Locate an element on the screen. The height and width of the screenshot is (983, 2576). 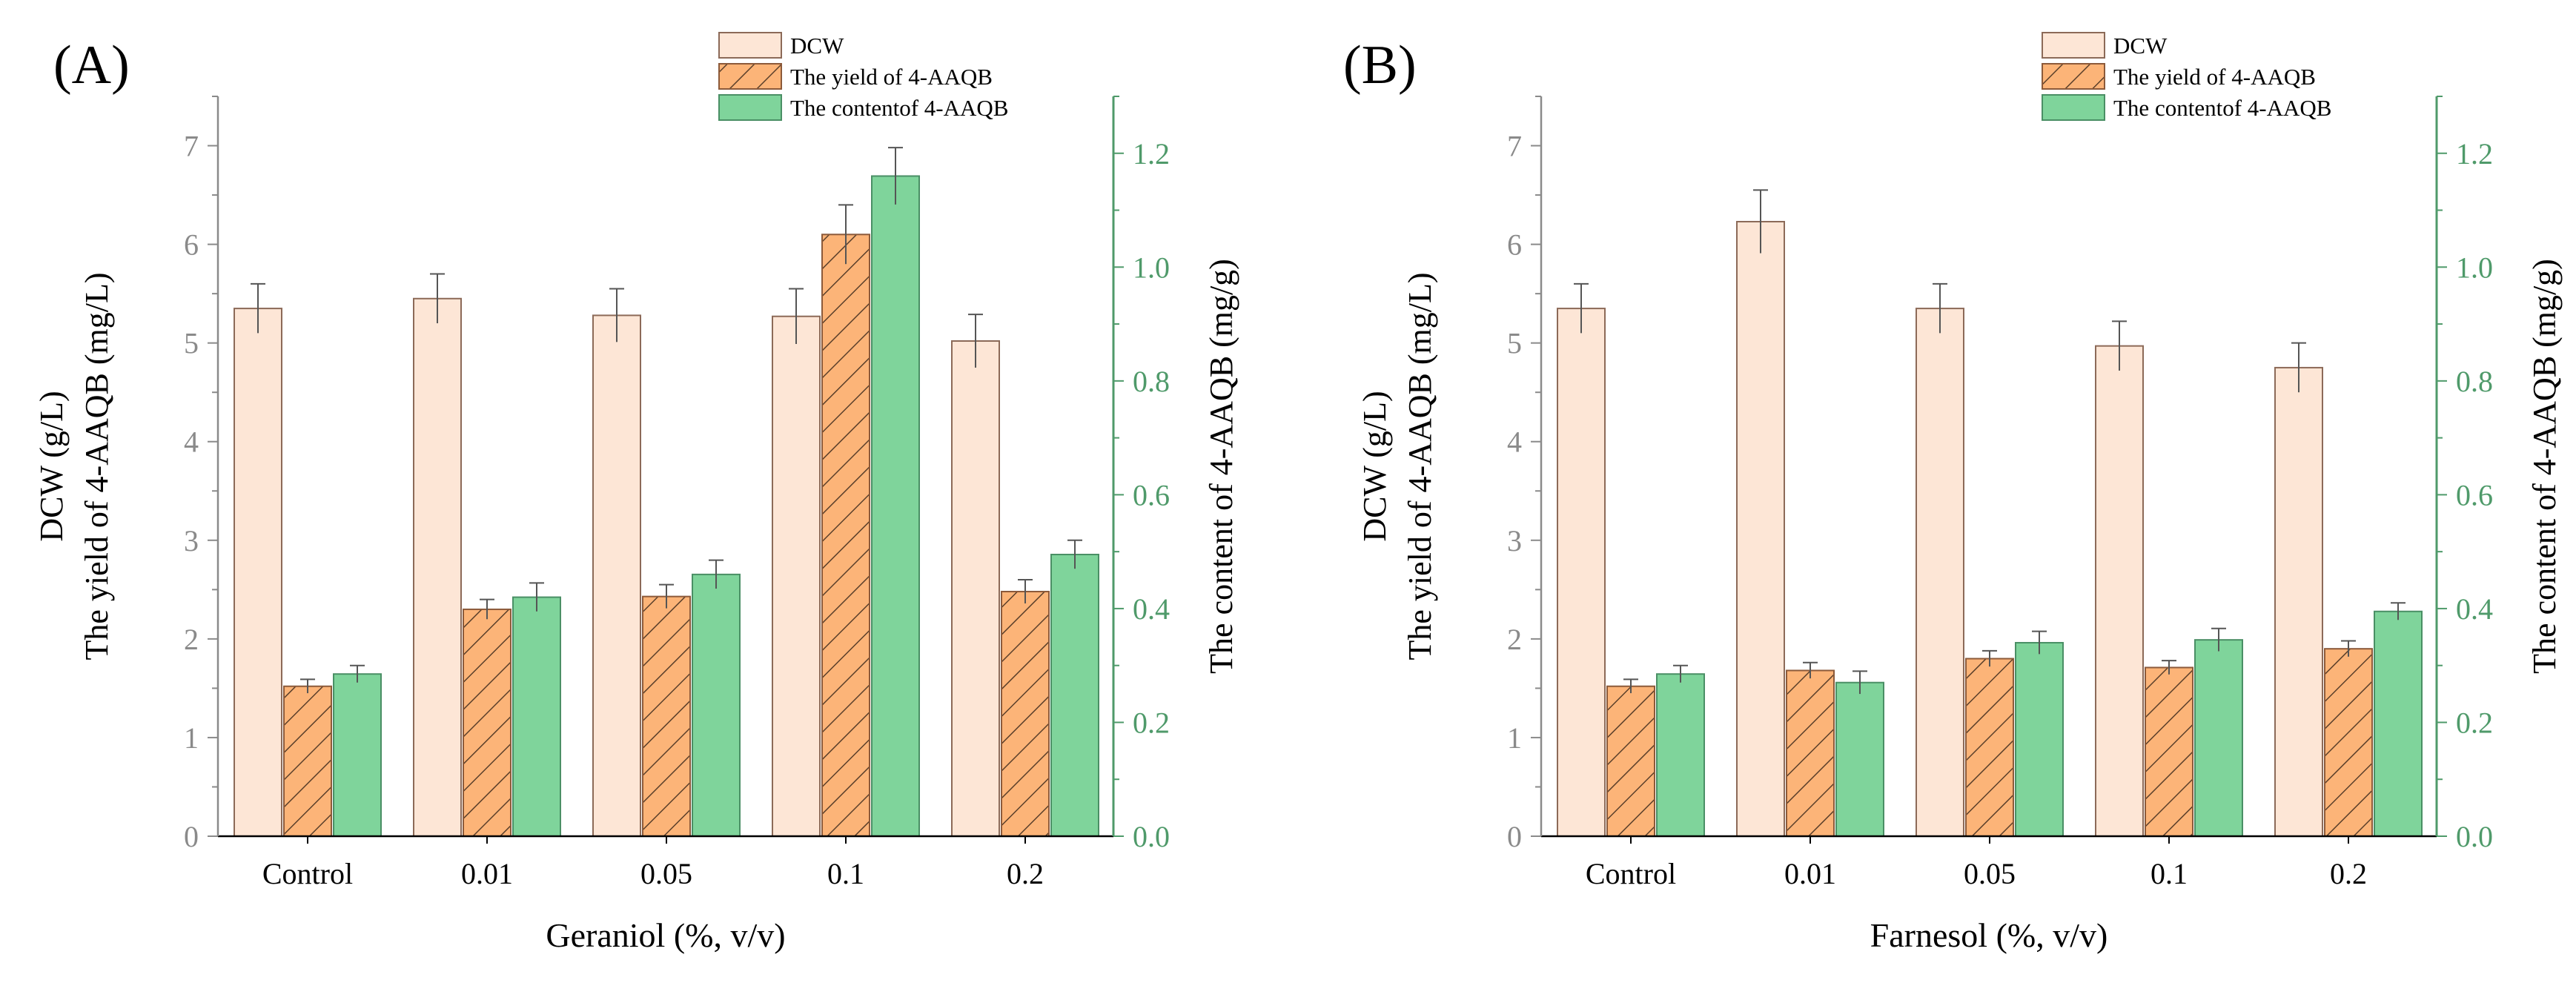
panel-label: (A) is located at coordinates (91, 65).